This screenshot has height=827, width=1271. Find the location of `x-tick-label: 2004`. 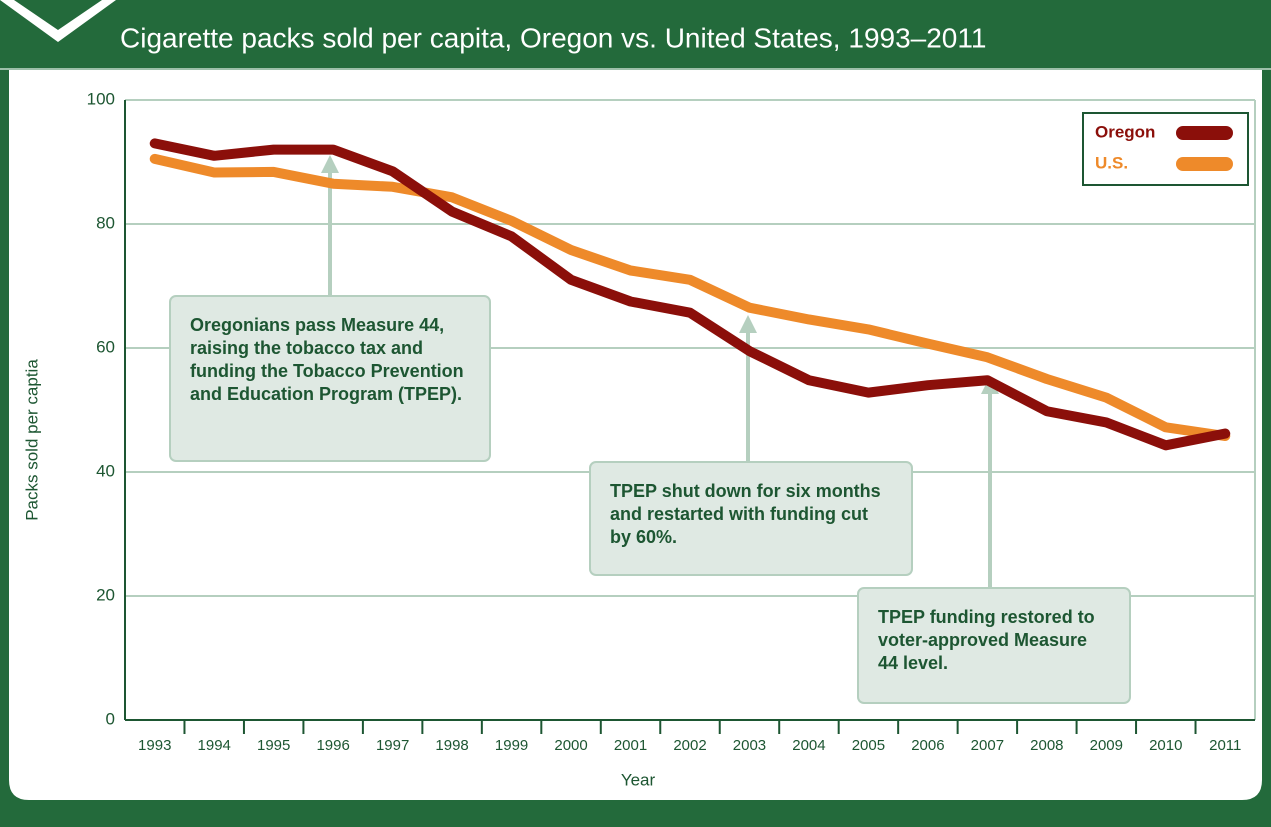

x-tick-label: 2004 is located at coordinates (808, 745).